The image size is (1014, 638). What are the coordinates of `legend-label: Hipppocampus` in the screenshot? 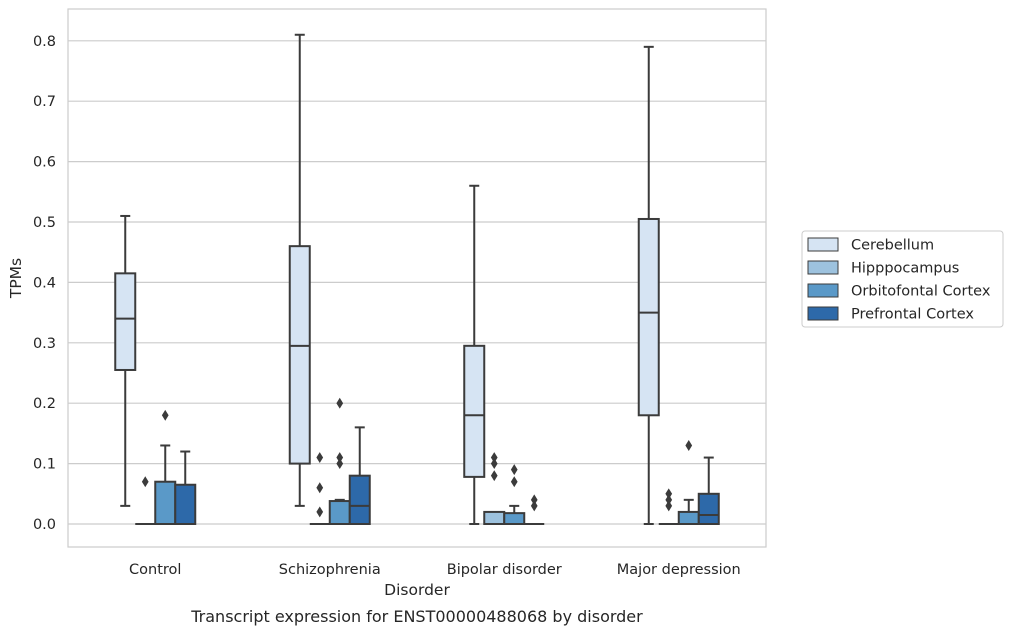 It's located at (905, 269).